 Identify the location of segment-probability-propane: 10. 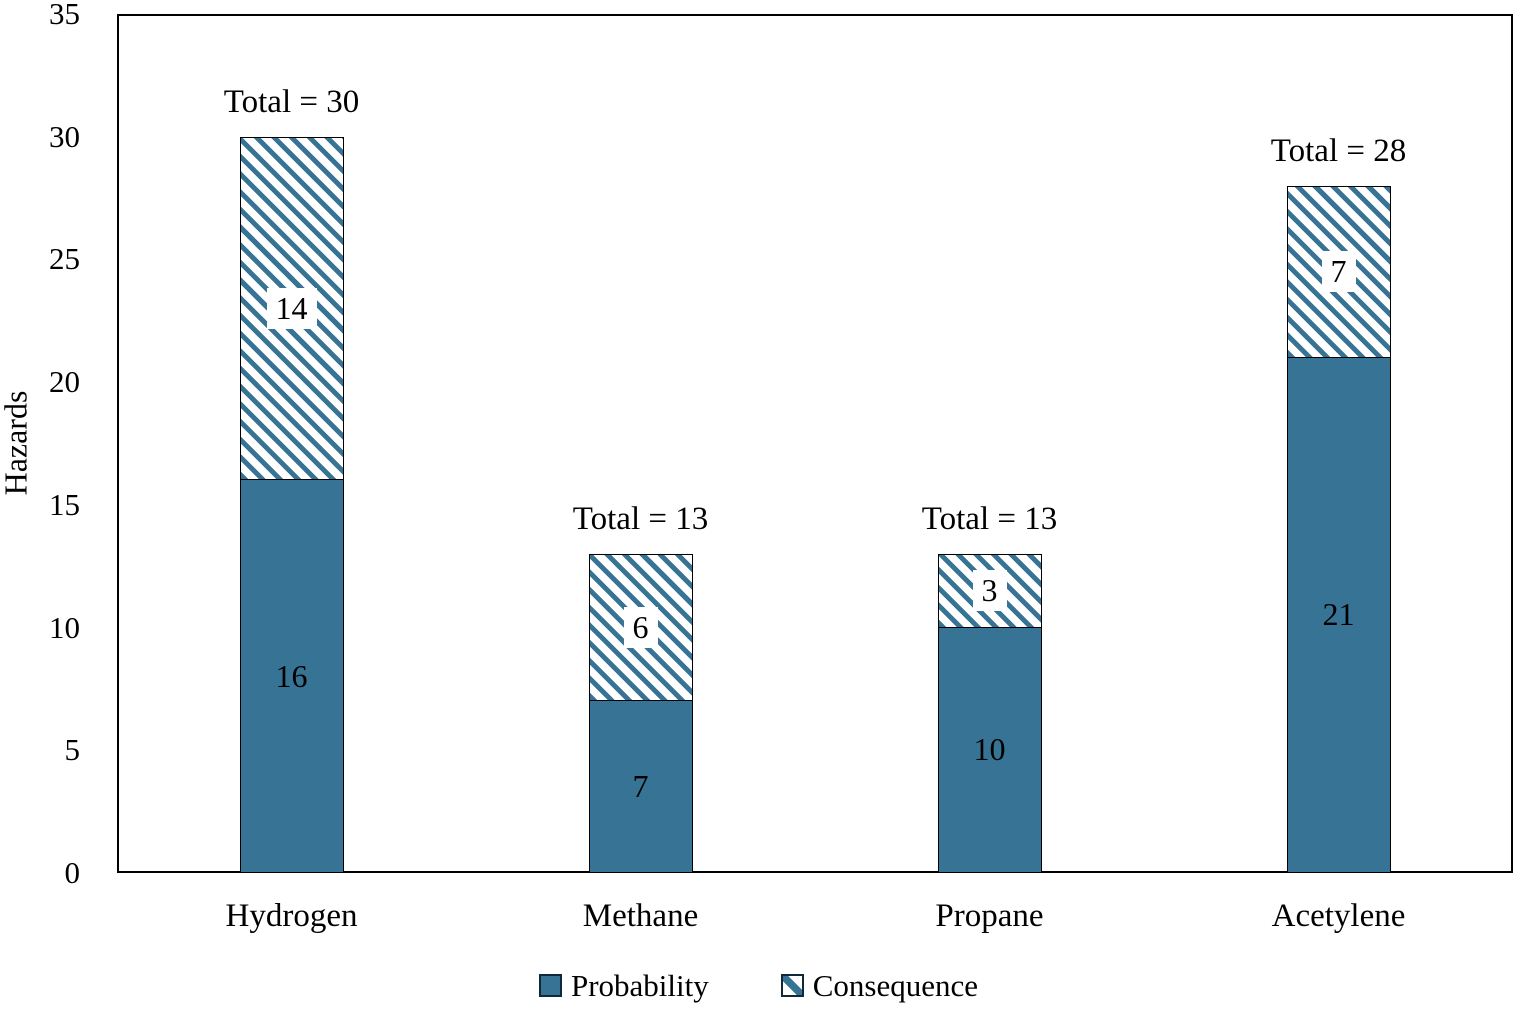
(989, 750).